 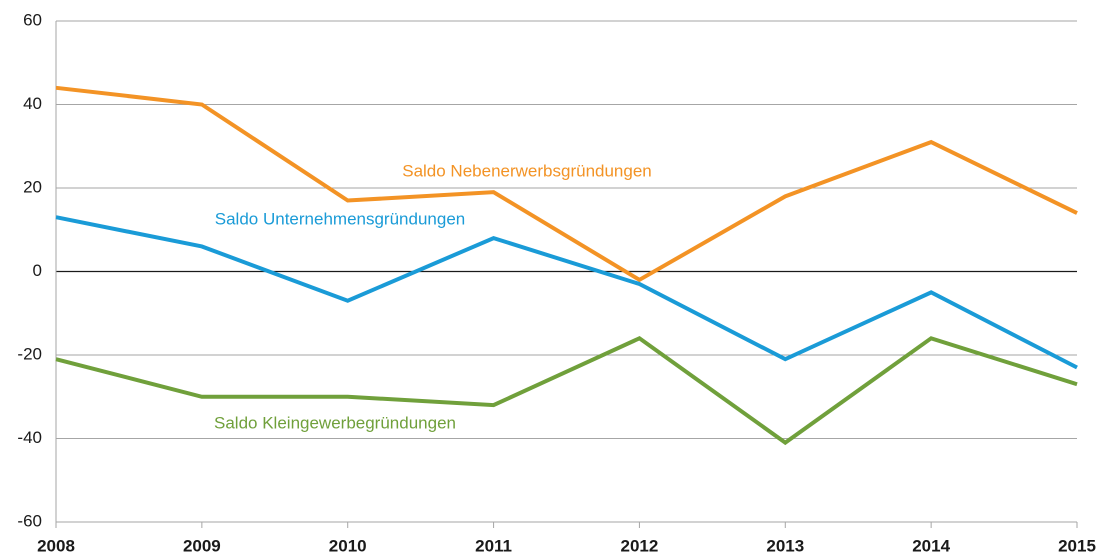 I want to click on series-label: Saldo Kleingewerbegründungen, so click(x=335, y=422).